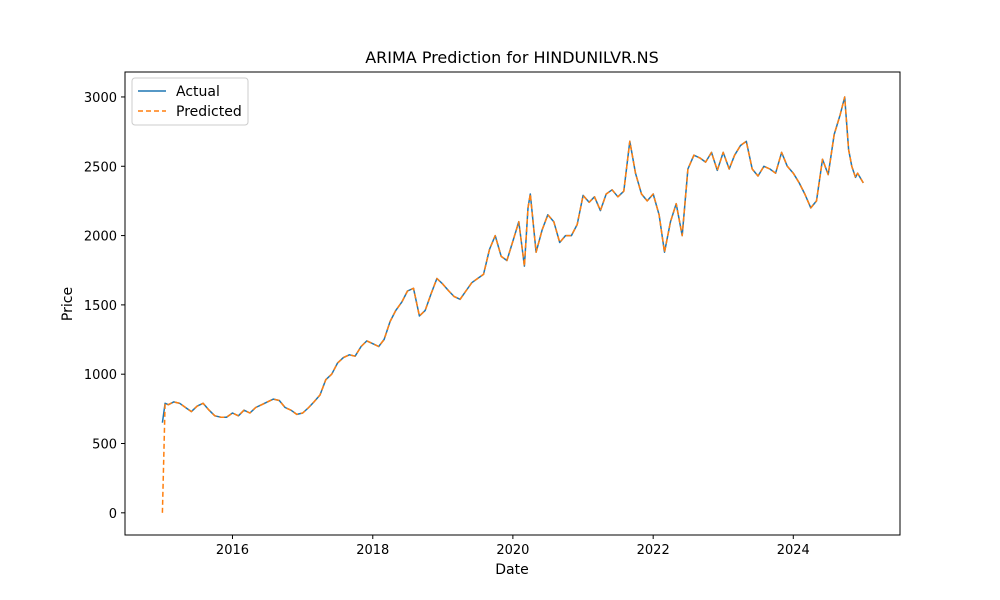 The height and width of the screenshot is (600, 1000). I want to click on x-axis-label: Date, so click(511, 570).